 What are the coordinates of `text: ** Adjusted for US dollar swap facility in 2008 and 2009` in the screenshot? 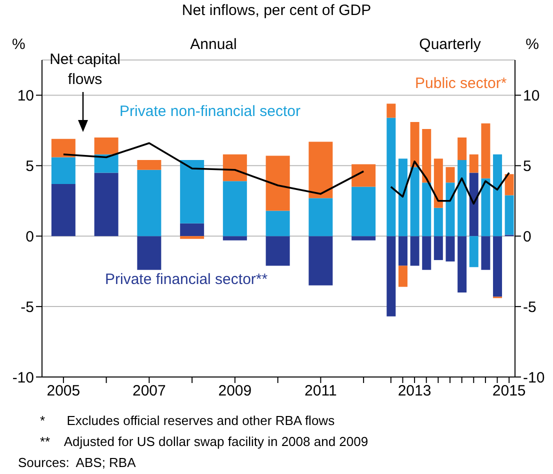 It's located at (204, 441).